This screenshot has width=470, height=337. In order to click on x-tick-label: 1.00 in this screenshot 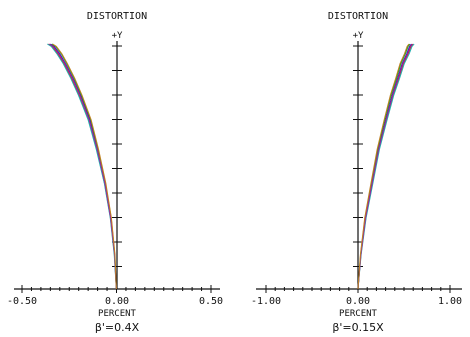, I will do `click(450, 301)`.